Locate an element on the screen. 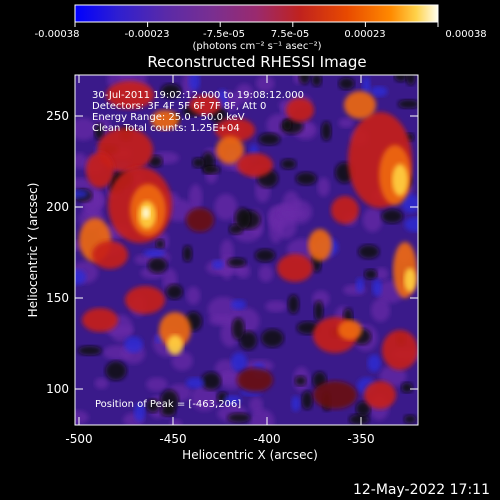 This screenshot has width=500, height=500. y-tick-label: 250 is located at coordinates (57, 116).